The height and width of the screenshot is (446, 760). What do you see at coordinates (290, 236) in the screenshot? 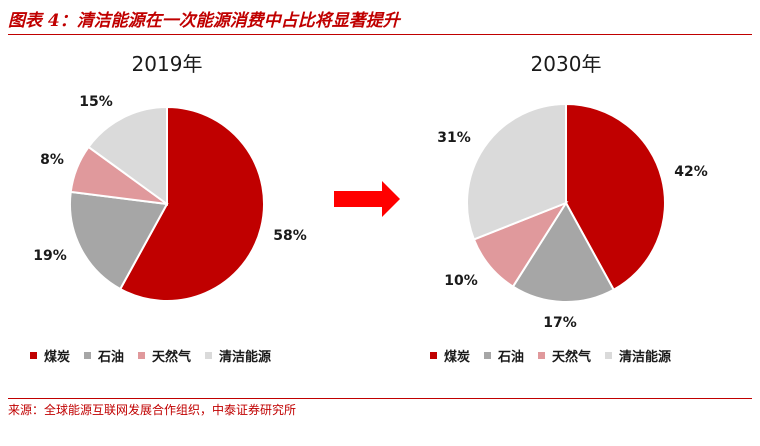
I see `data-label-煤炭: 58%` at bounding box center [290, 236].